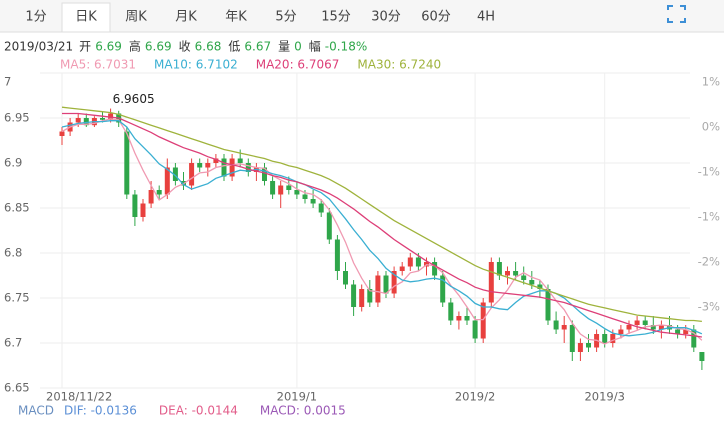 The image size is (724, 423). I want to click on header-value: 6.68, so click(208, 47).